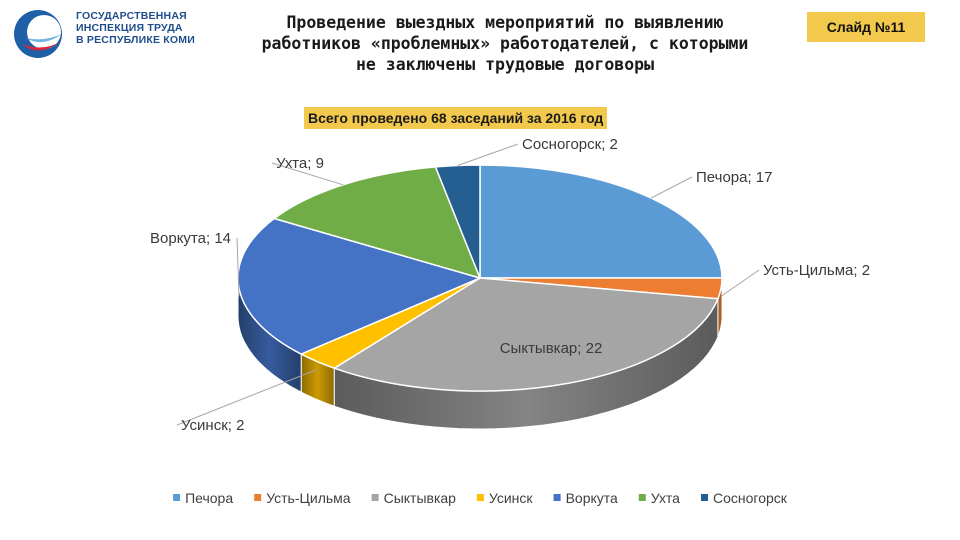 The image size is (960, 540). What do you see at coordinates (300, 163) in the screenshot?
I see `data-label: Ухта; 9` at bounding box center [300, 163].